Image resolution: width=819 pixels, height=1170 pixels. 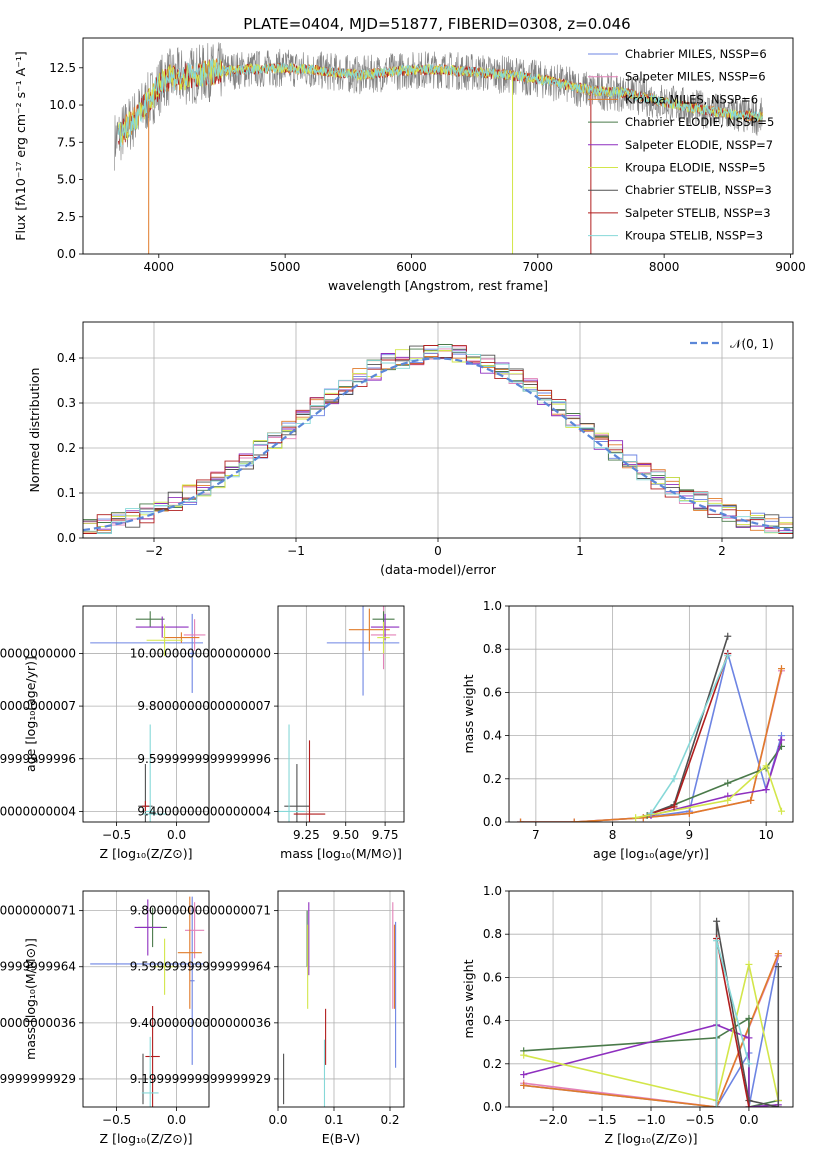 What do you see at coordinates (38, 911) in the screenshot?
I see `y-tick-label: 9.80000000000000071` at bounding box center [38, 911].